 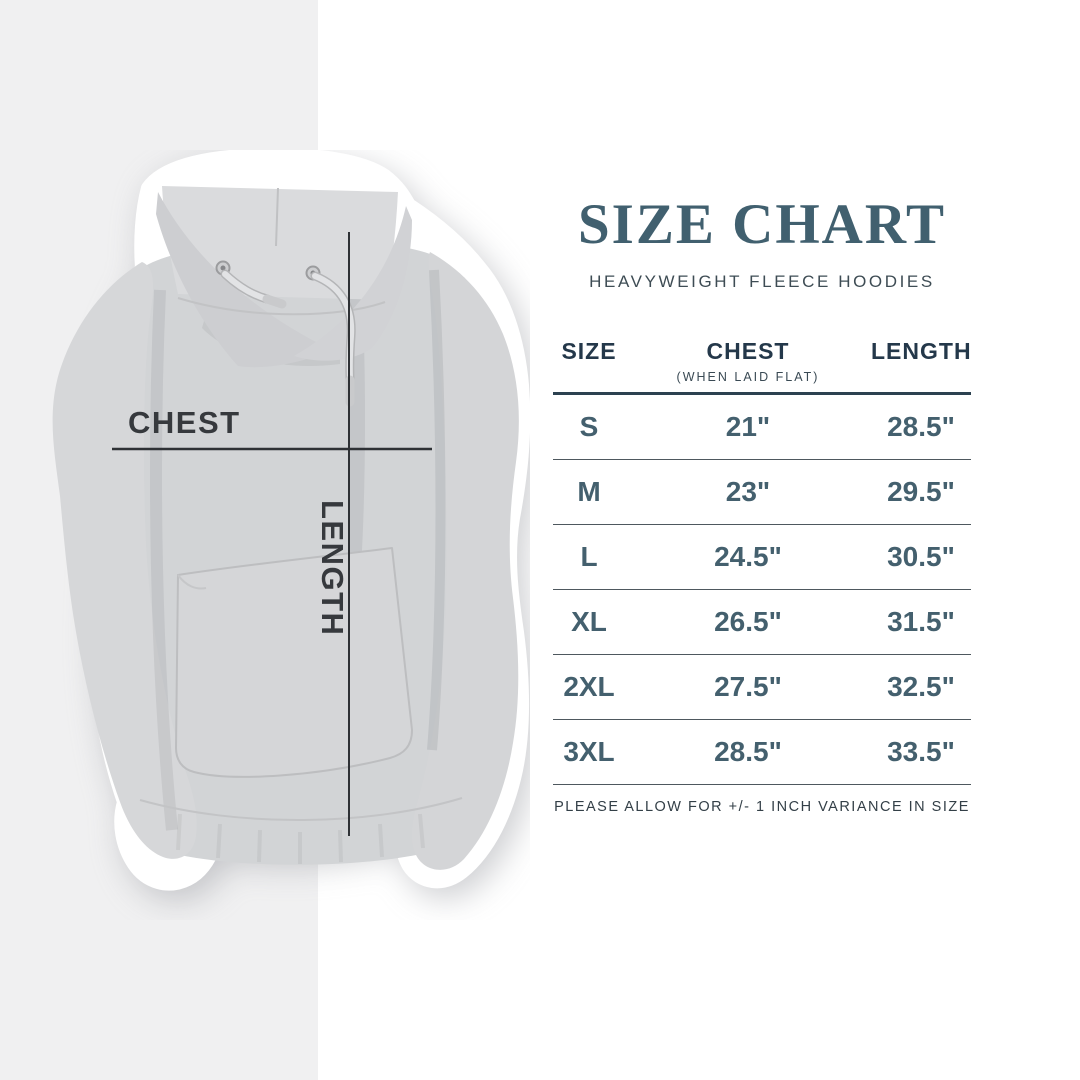 I want to click on chest-cell: 21", so click(x=748, y=426).